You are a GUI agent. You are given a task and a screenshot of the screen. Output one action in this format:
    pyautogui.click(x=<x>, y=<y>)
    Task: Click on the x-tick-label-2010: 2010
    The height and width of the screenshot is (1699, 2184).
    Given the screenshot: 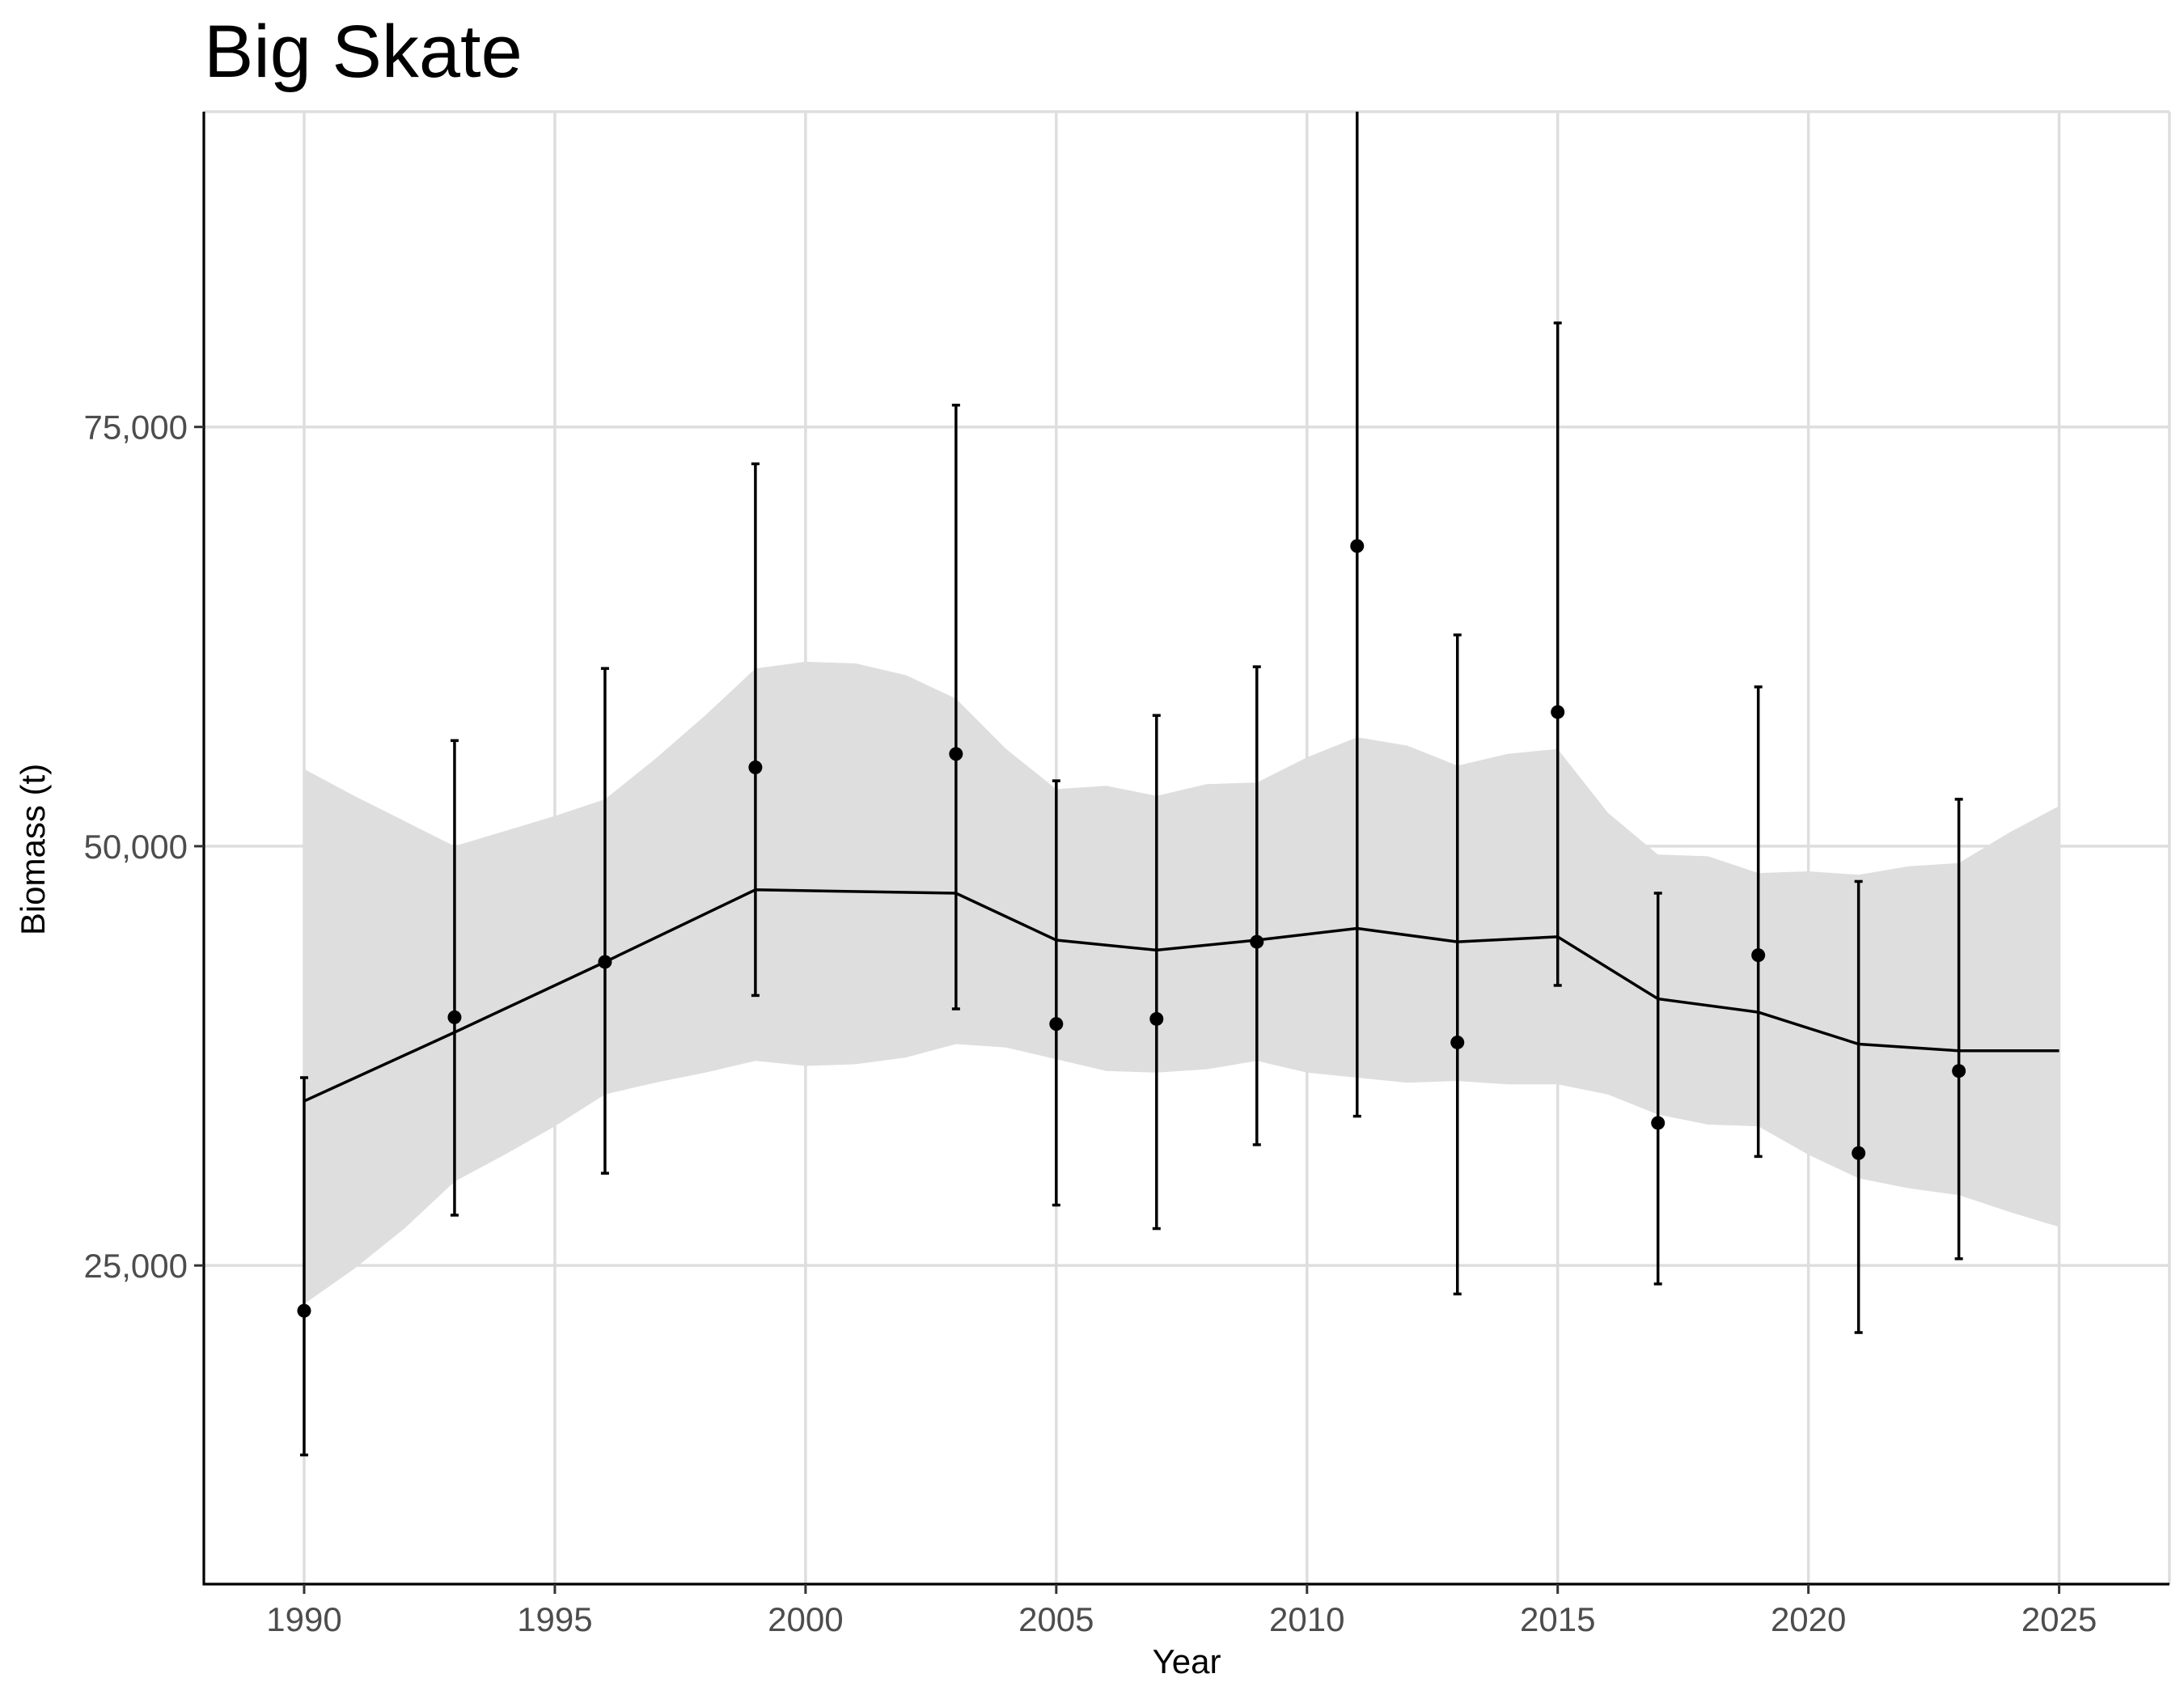 What is the action you would take?
    pyautogui.click(x=1306, y=1619)
    